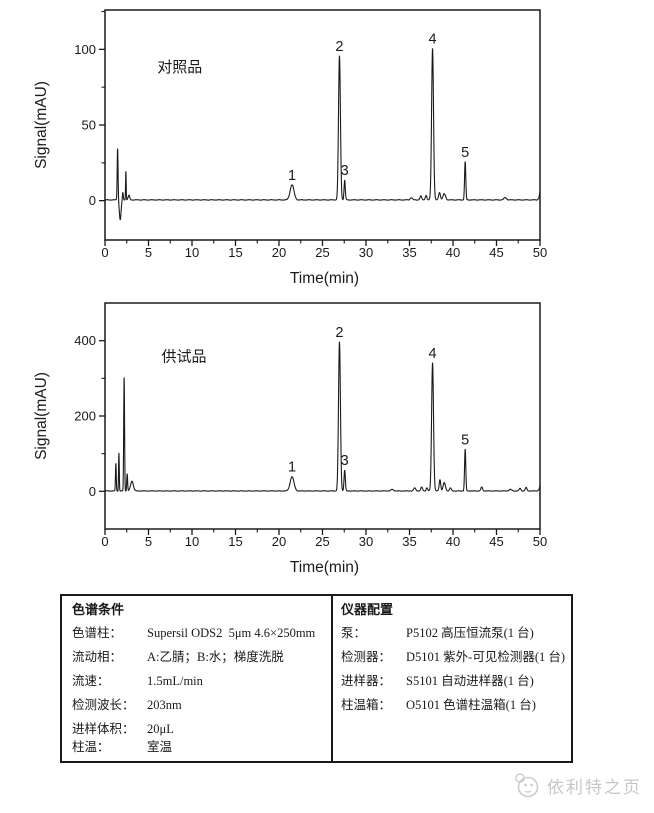 Image resolution: width=654 pixels, height=813 pixels. What do you see at coordinates (486, 657) in the screenshot?
I see `row-value: D5101 紫外-可见检测器(1 台)` at bounding box center [486, 657].